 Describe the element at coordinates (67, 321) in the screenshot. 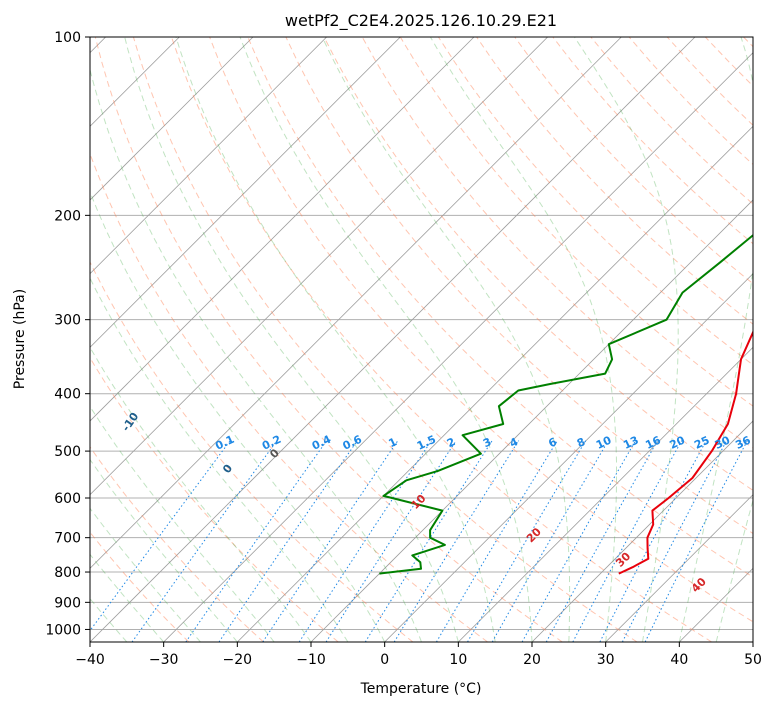

I see `y-tick-label: 300` at that location.